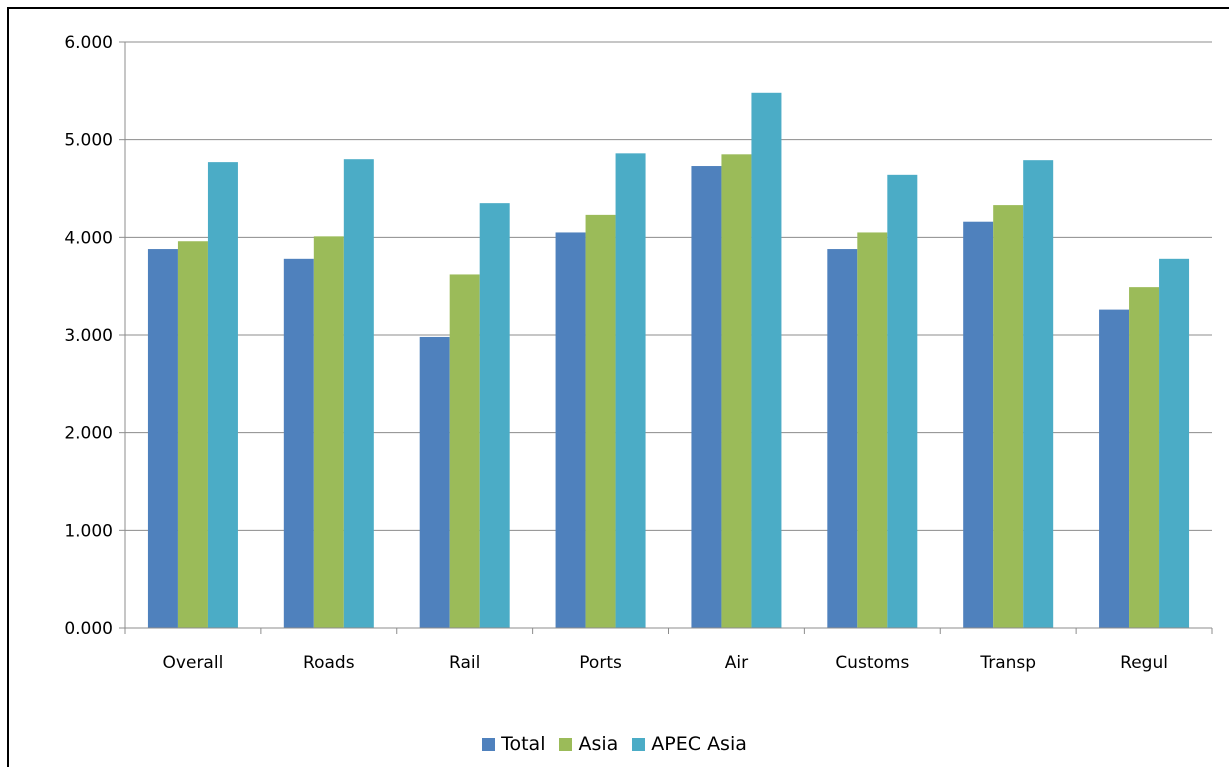  Describe the element at coordinates (88, 43) in the screenshot. I see `y-tick-label: 6.000` at that location.